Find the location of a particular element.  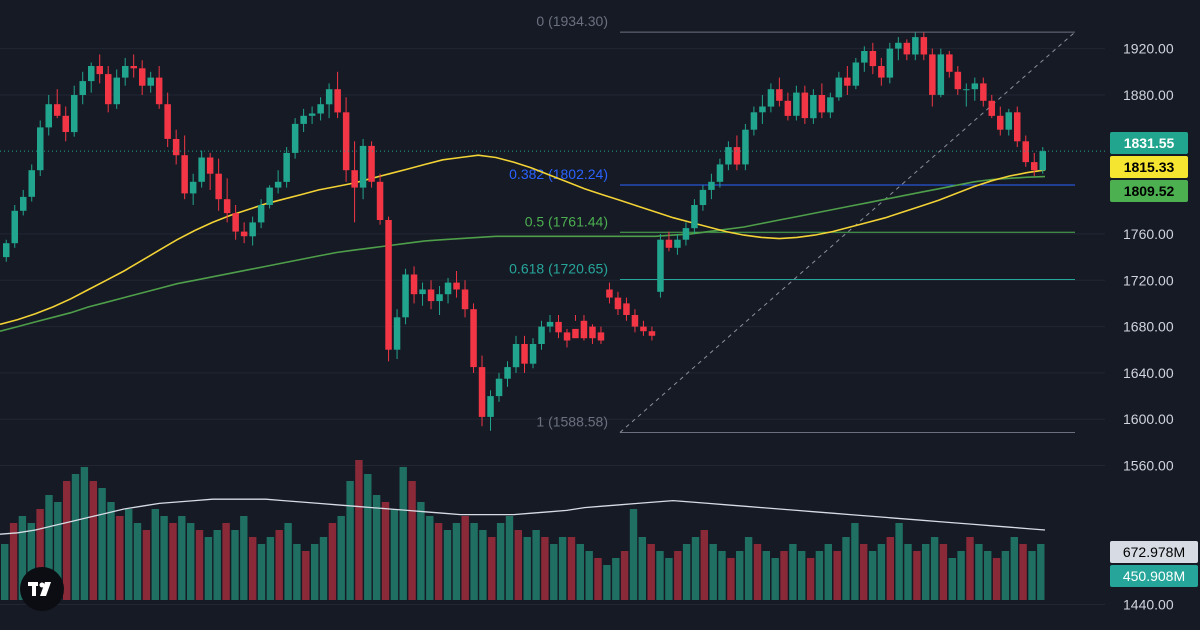

volume-tag-label: 672.978M is located at coordinates (1154, 552).